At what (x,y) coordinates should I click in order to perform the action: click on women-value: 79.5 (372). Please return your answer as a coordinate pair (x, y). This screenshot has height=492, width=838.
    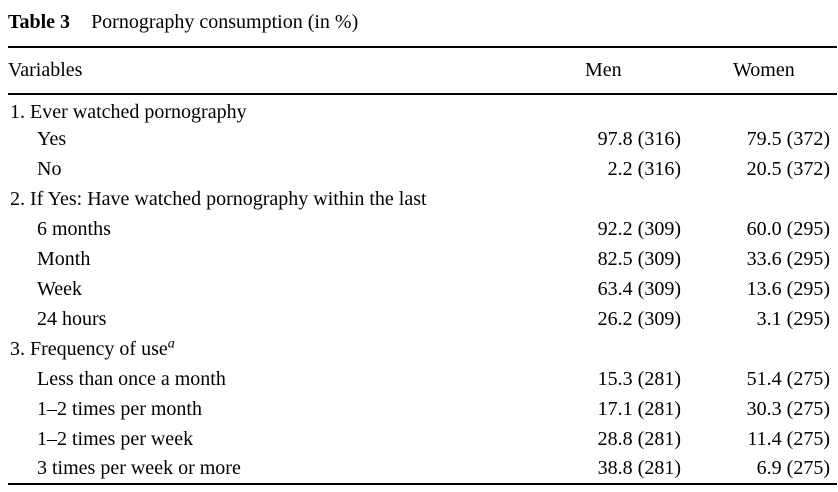
    Looking at the image, I should click on (788, 138).